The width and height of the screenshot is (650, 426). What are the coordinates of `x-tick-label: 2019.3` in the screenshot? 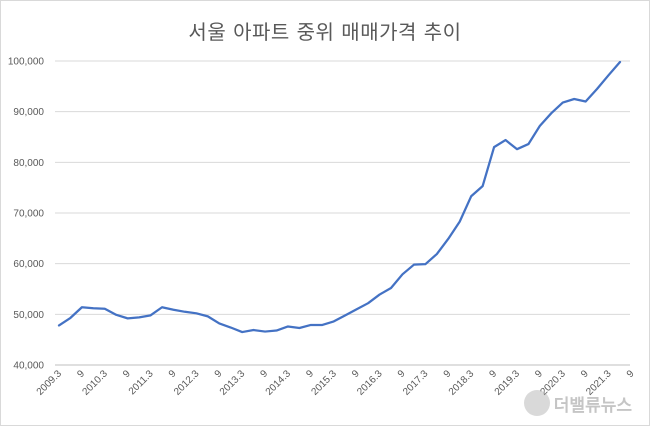 It's located at (508, 383).